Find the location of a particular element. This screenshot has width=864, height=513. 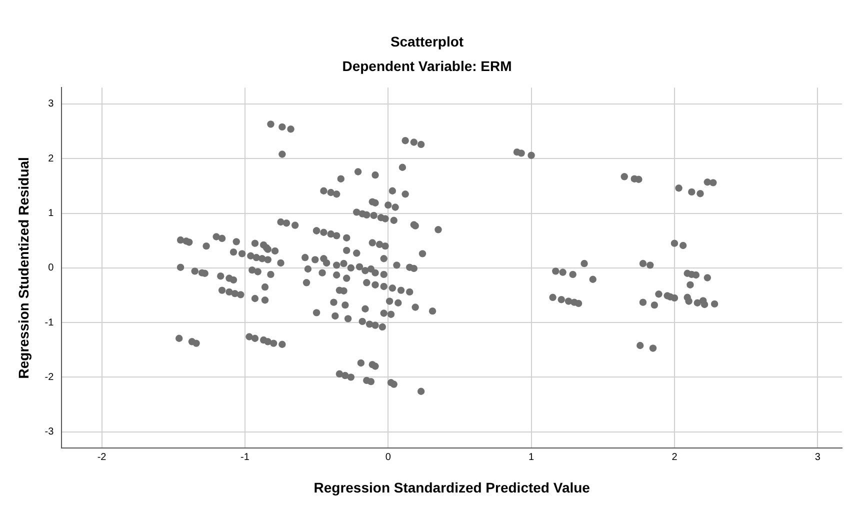

chart-subtitle: Dependent Variable: ERM is located at coordinates (427, 66).